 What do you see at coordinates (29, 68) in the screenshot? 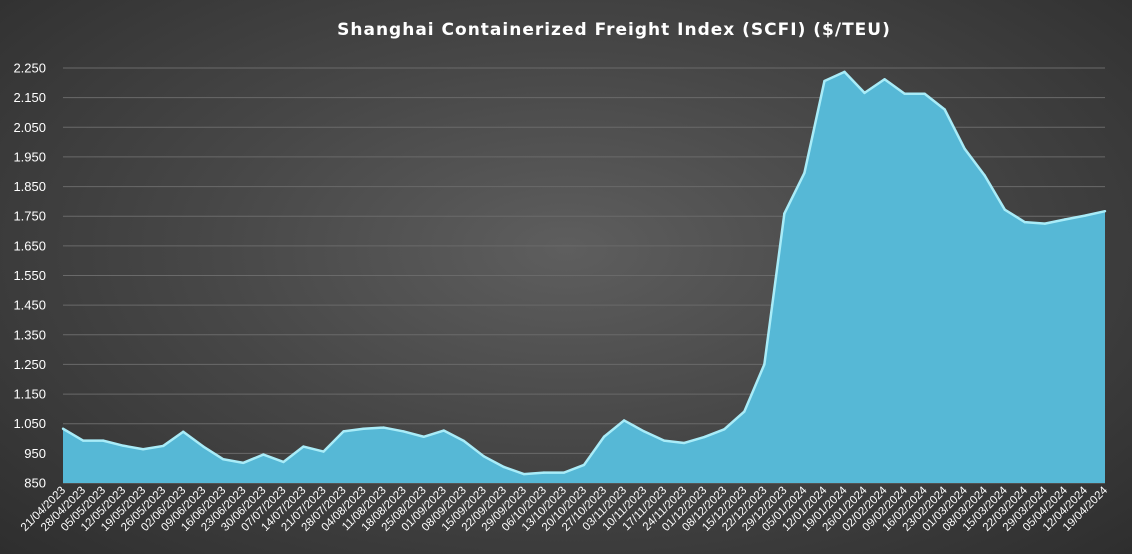
I see `y-tick-label: 2.250` at bounding box center [29, 68].